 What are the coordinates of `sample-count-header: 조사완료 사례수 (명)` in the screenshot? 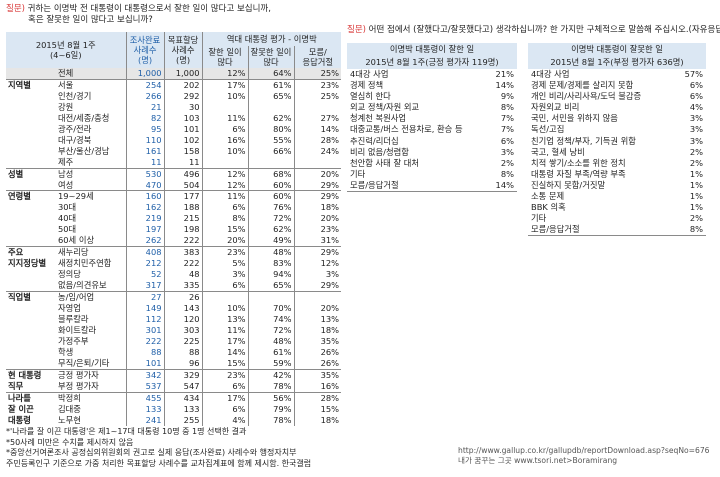 It's located at (145, 50).